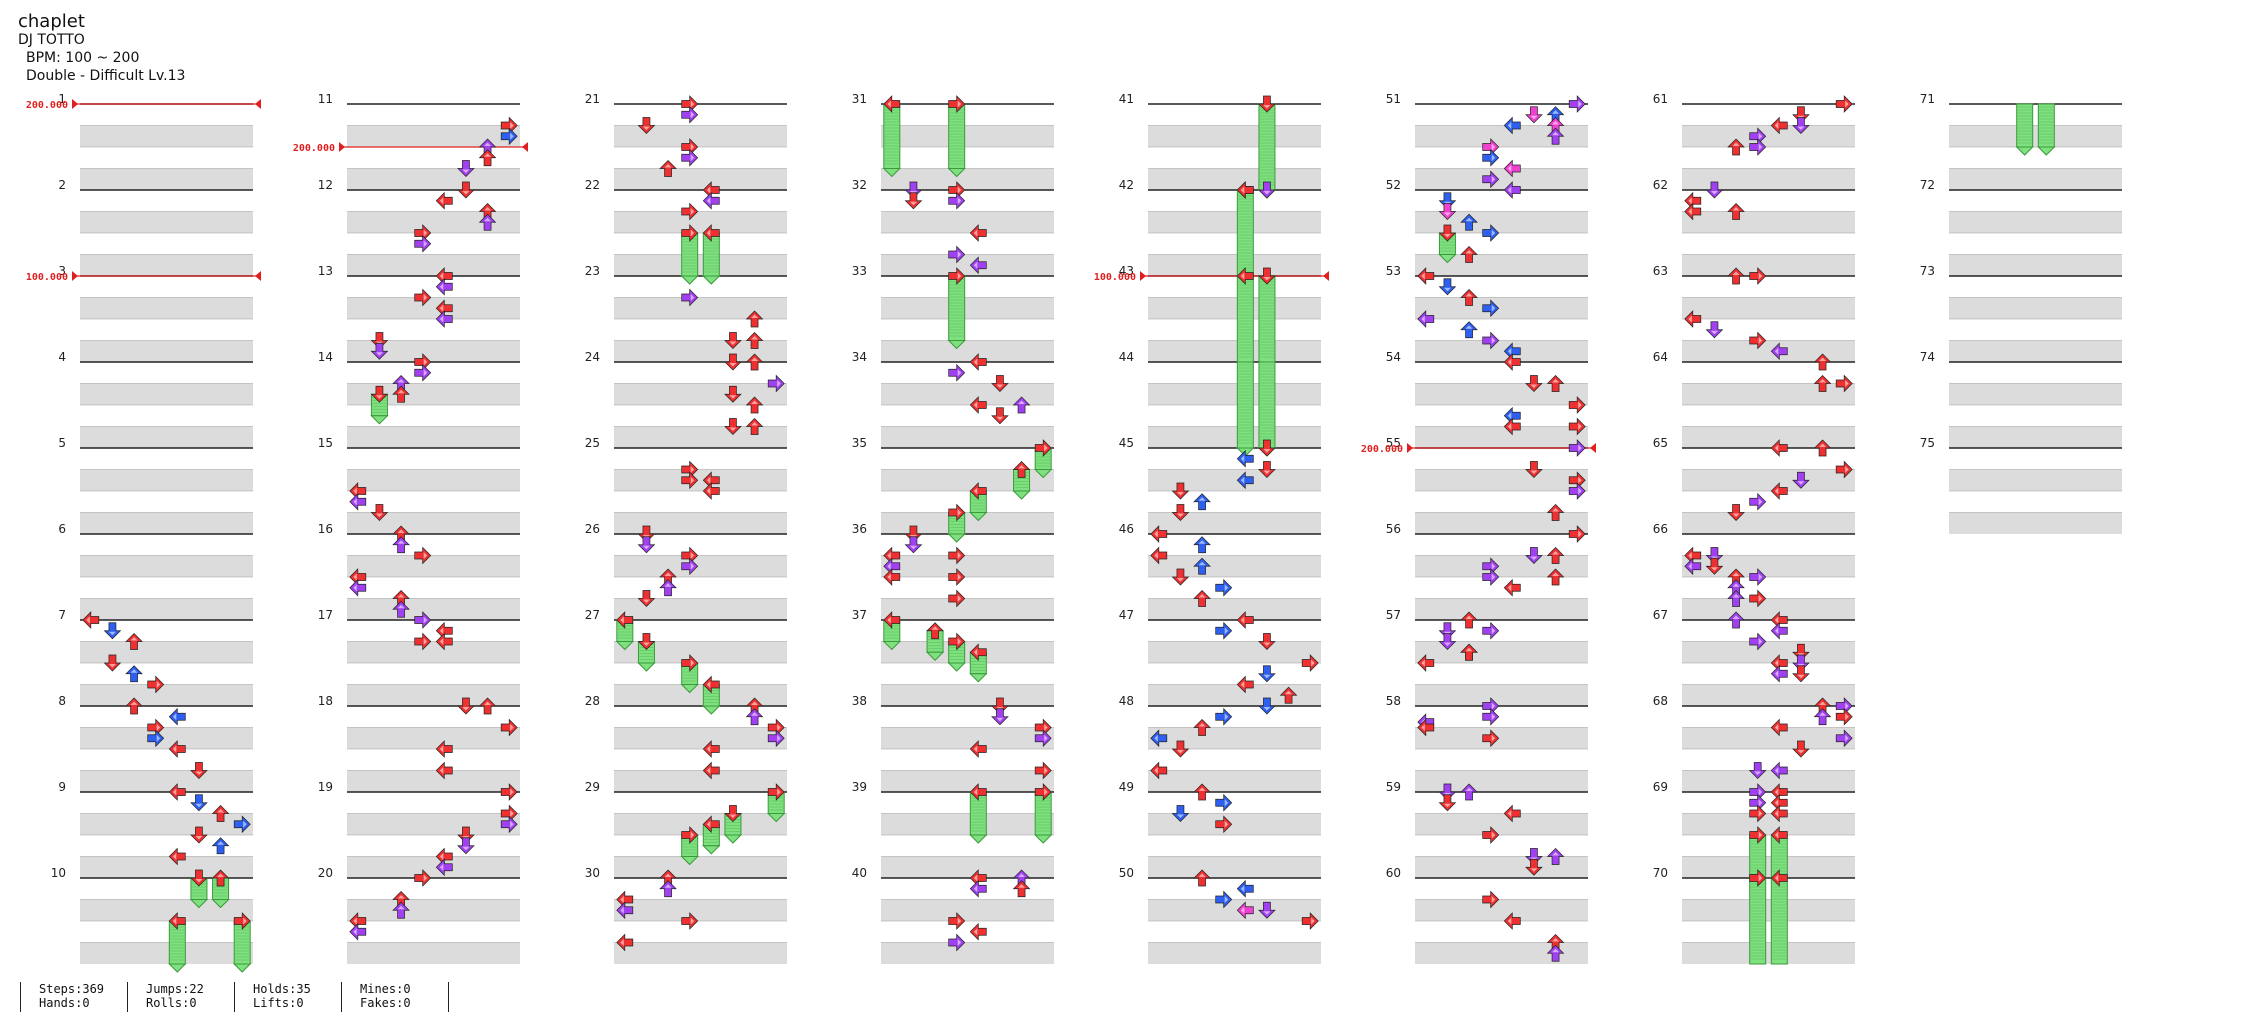 Image resolution: width=2252 pixels, height=1024 pixels. Describe the element at coordinates (592, 873) in the screenshot. I see `measure-number: 30` at that location.